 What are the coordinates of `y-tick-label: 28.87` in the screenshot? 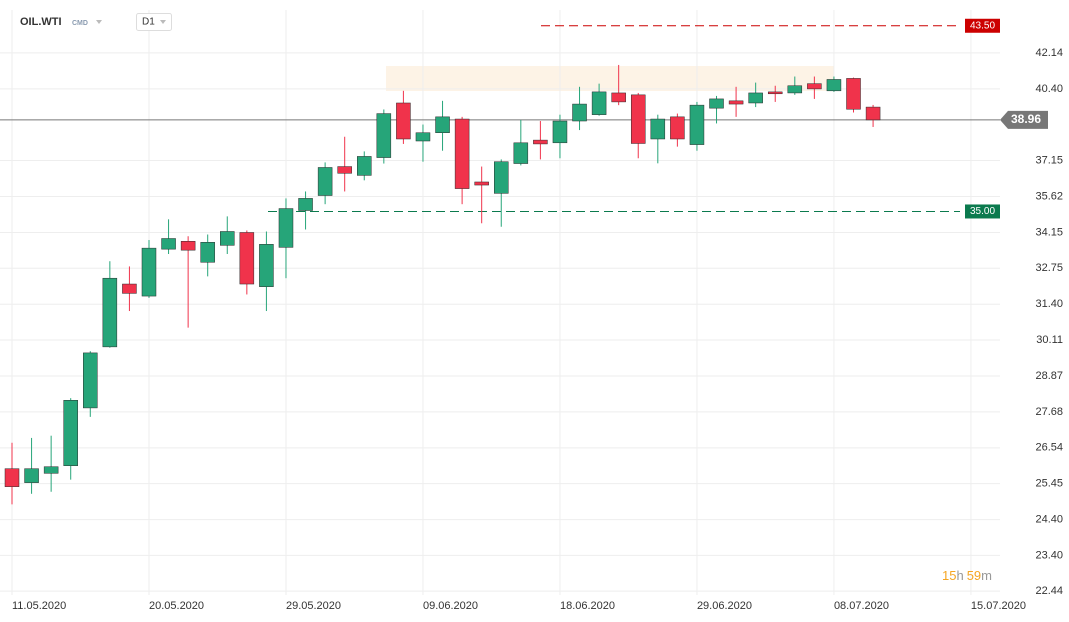 It's located at (1049, 376).